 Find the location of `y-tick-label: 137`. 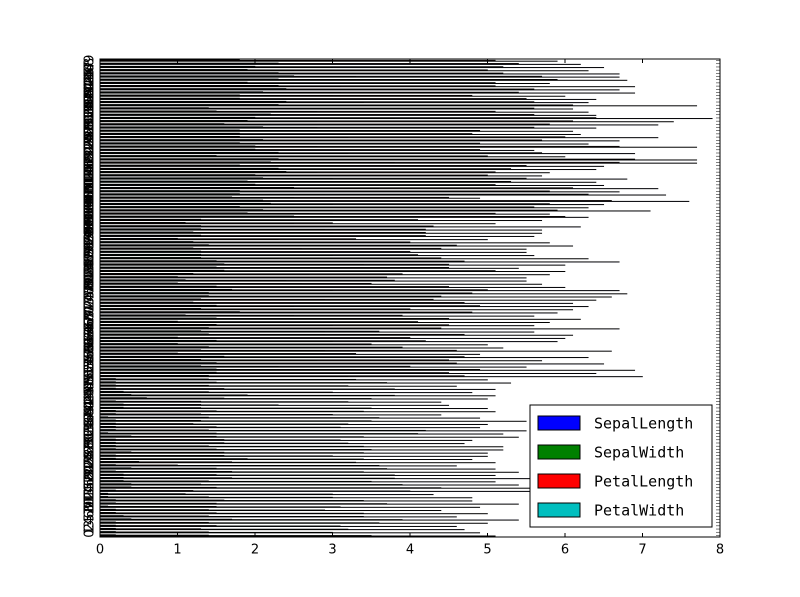

y-tick-label: 137 is located at coordinates (90, 105).